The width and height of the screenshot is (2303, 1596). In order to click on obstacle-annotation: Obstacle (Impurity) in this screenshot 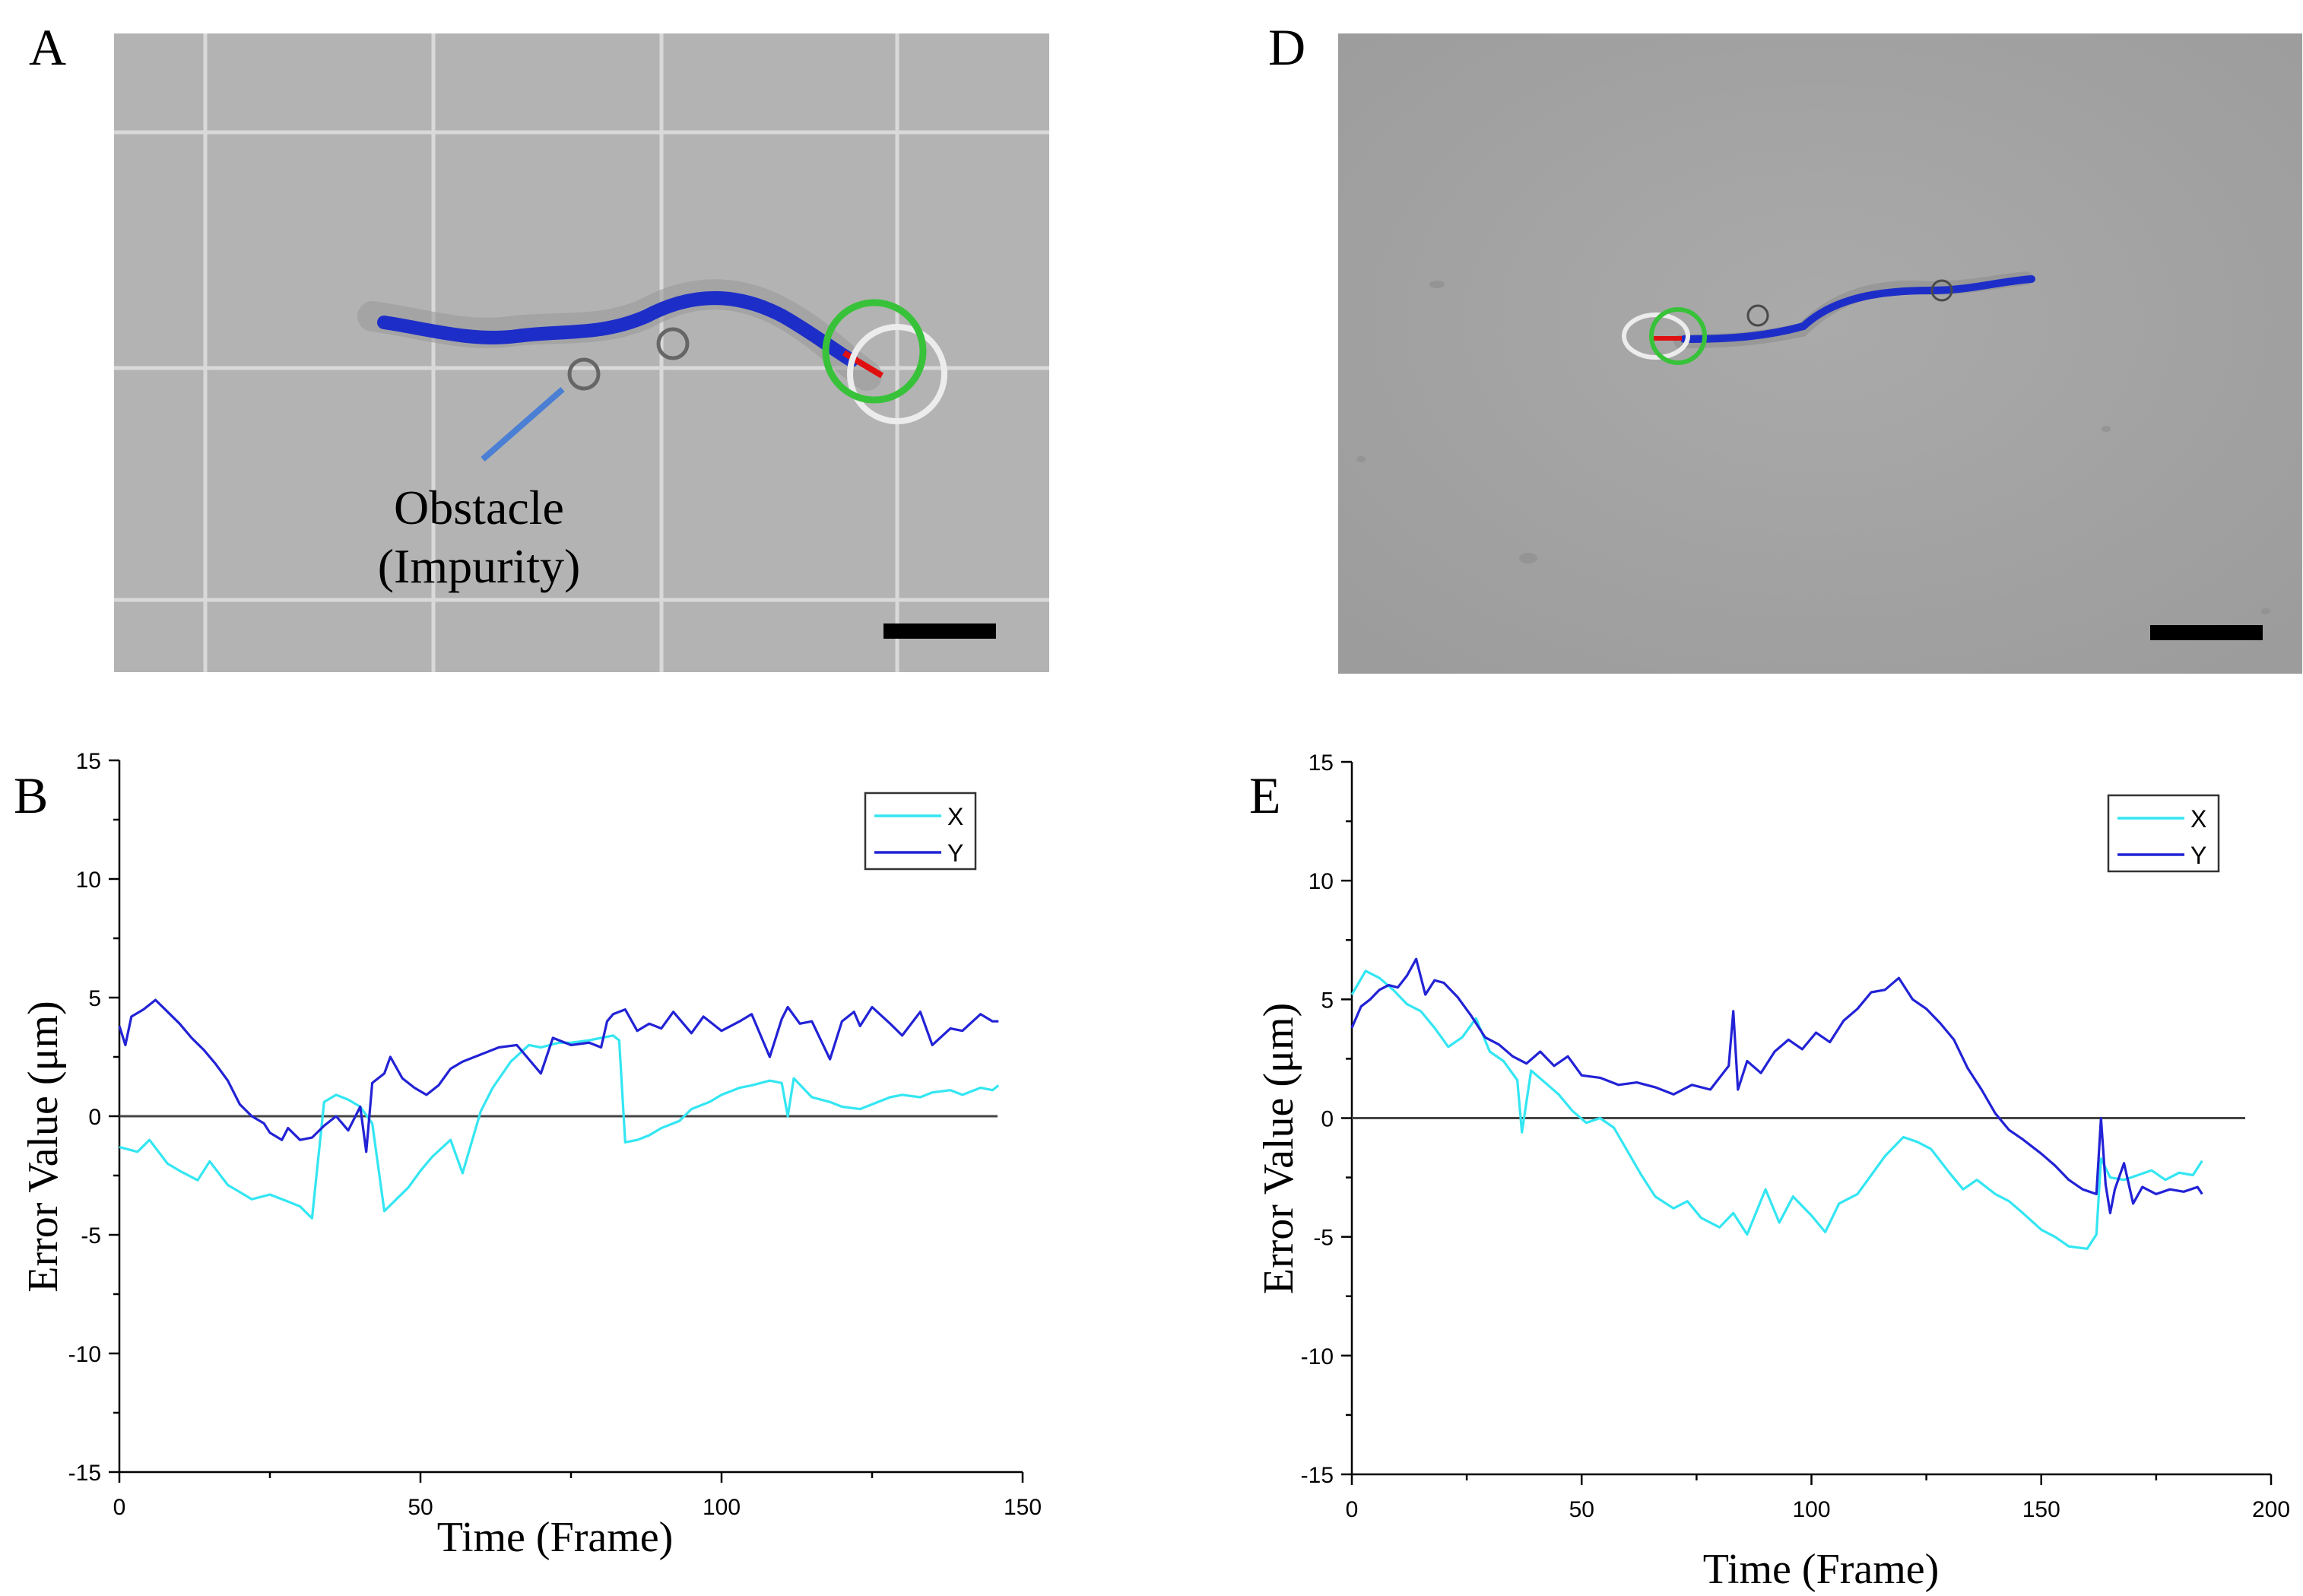, I will do `click(479, 538)`.